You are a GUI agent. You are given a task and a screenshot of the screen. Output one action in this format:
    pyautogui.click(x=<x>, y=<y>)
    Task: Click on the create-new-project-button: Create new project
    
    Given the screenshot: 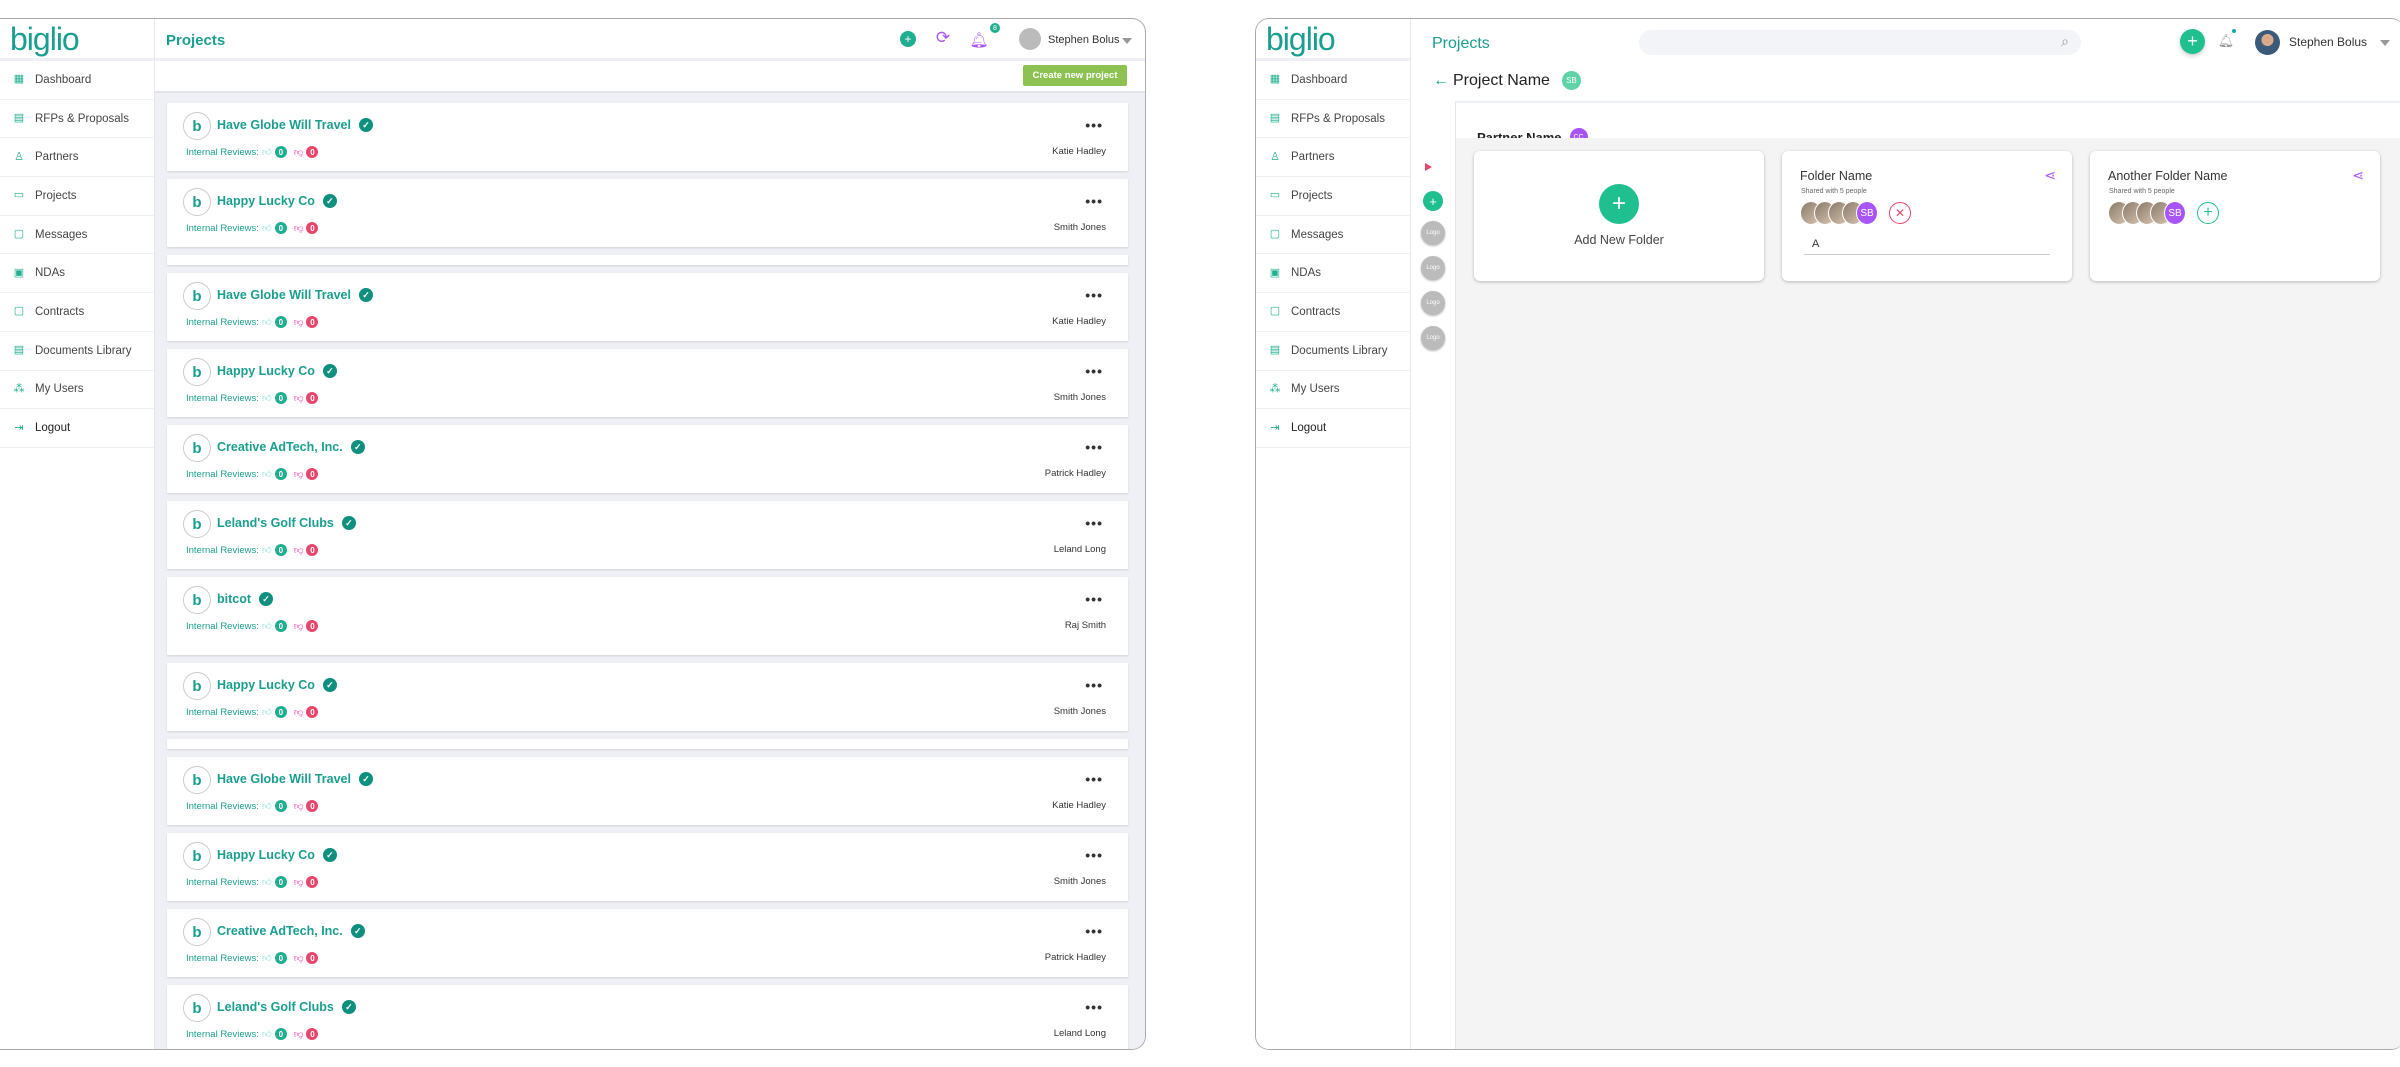 What is the action you would take?
    pyautogui.click(x=1075, y=75)
    